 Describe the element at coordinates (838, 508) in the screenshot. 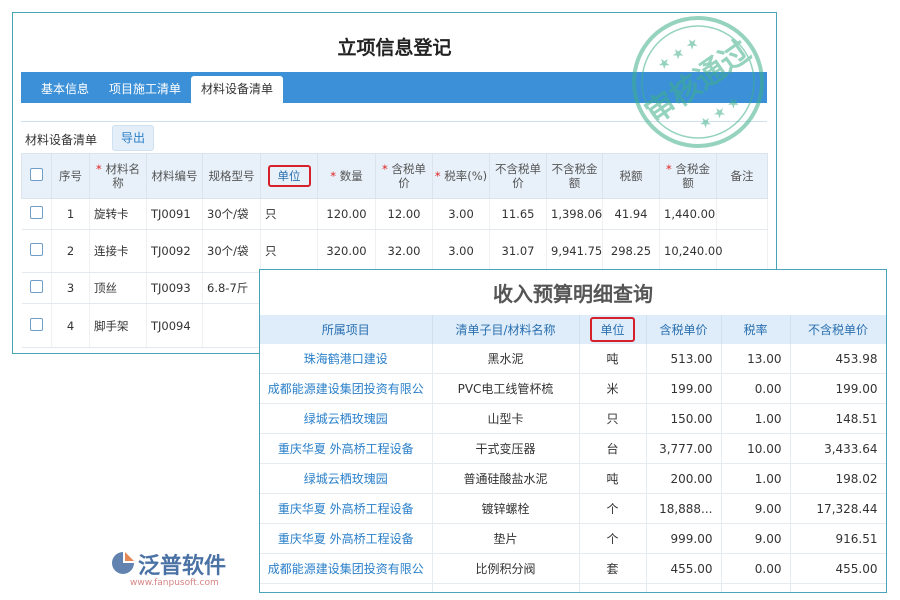

I see `table-cell: 17,328.44` at that location.